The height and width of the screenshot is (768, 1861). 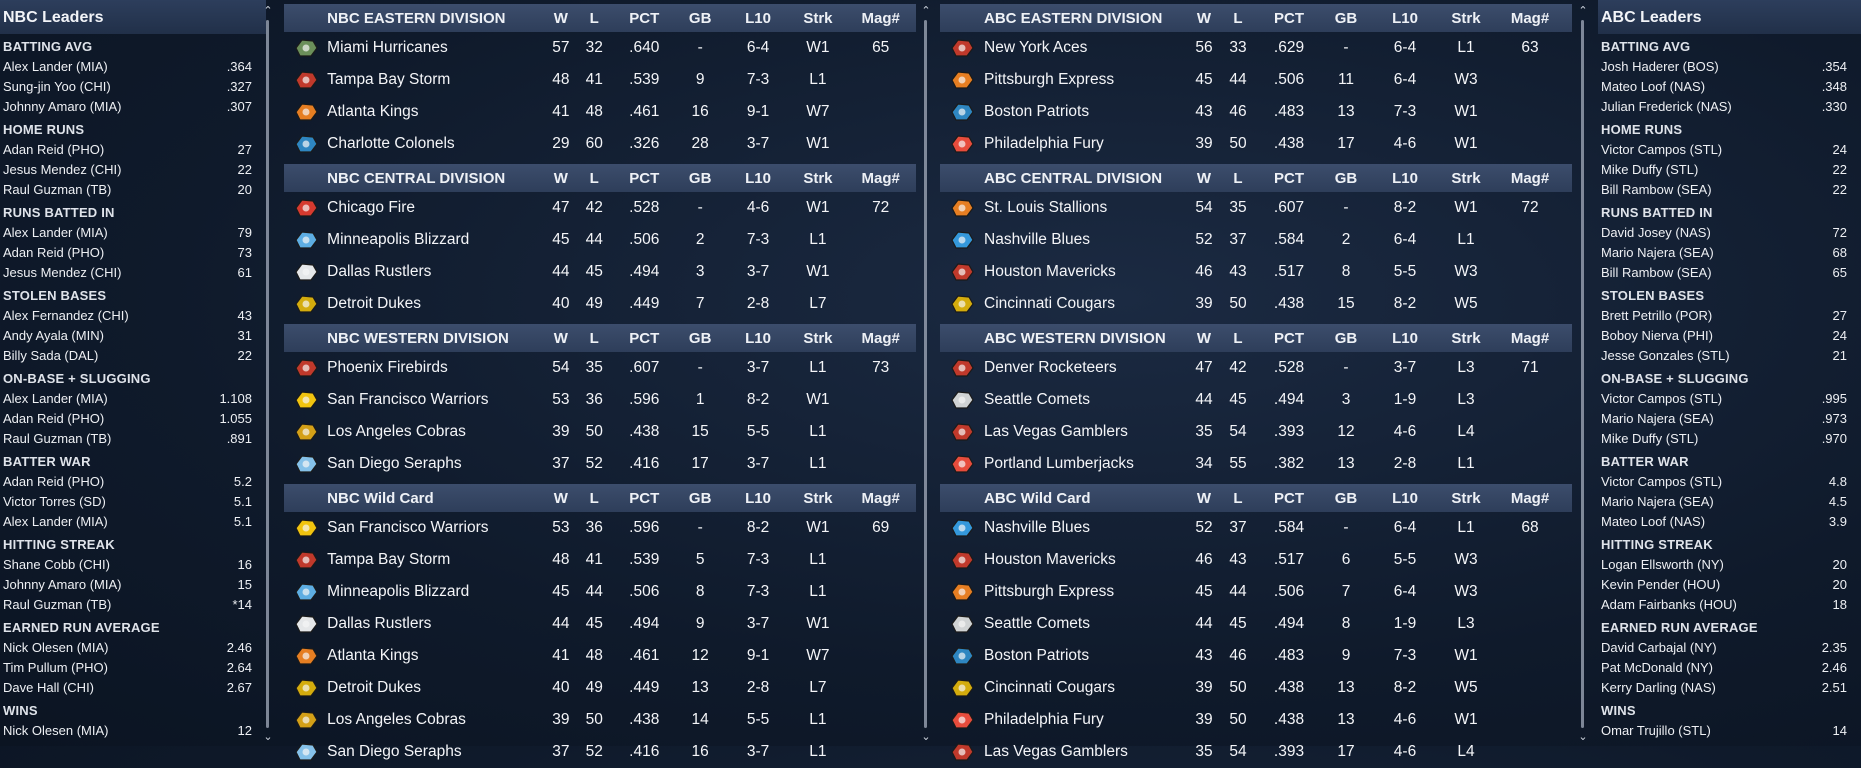 What do you see at coordinates (134, 399) in the screenshot?
I see `leader-row: Alex Lander (MIA) 1.108` at bounding box center [134, 399].